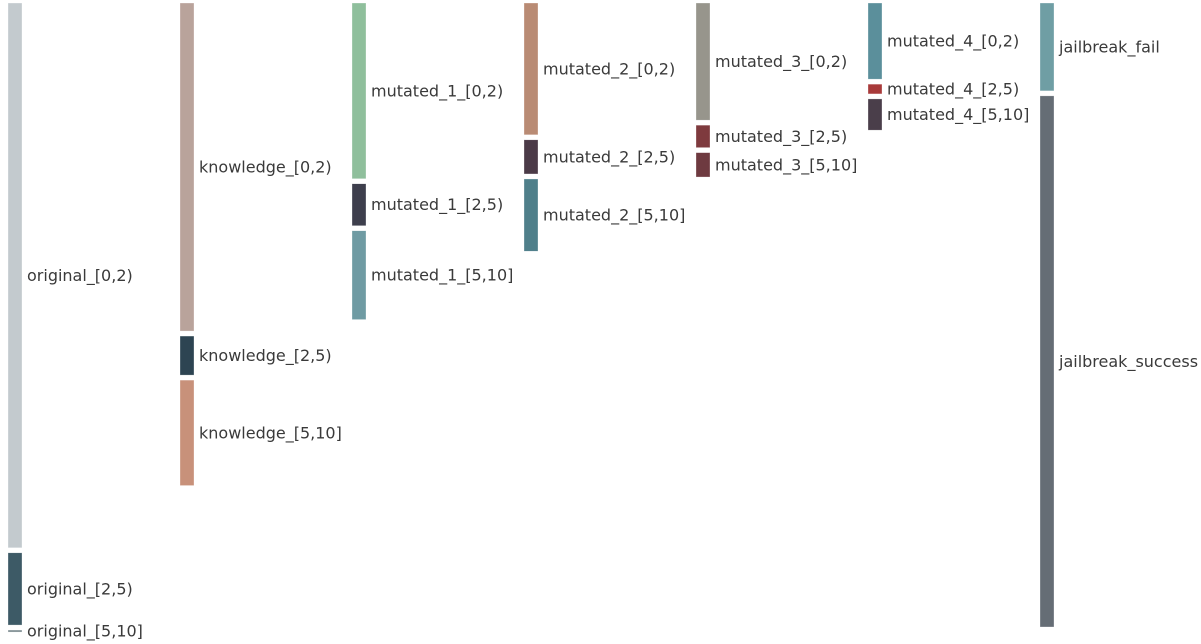  What do you see at coordinates (786, 165) in the screenshot?
I see `node-label: mutated_3_[5,10]` at bounding box center [786, 165].